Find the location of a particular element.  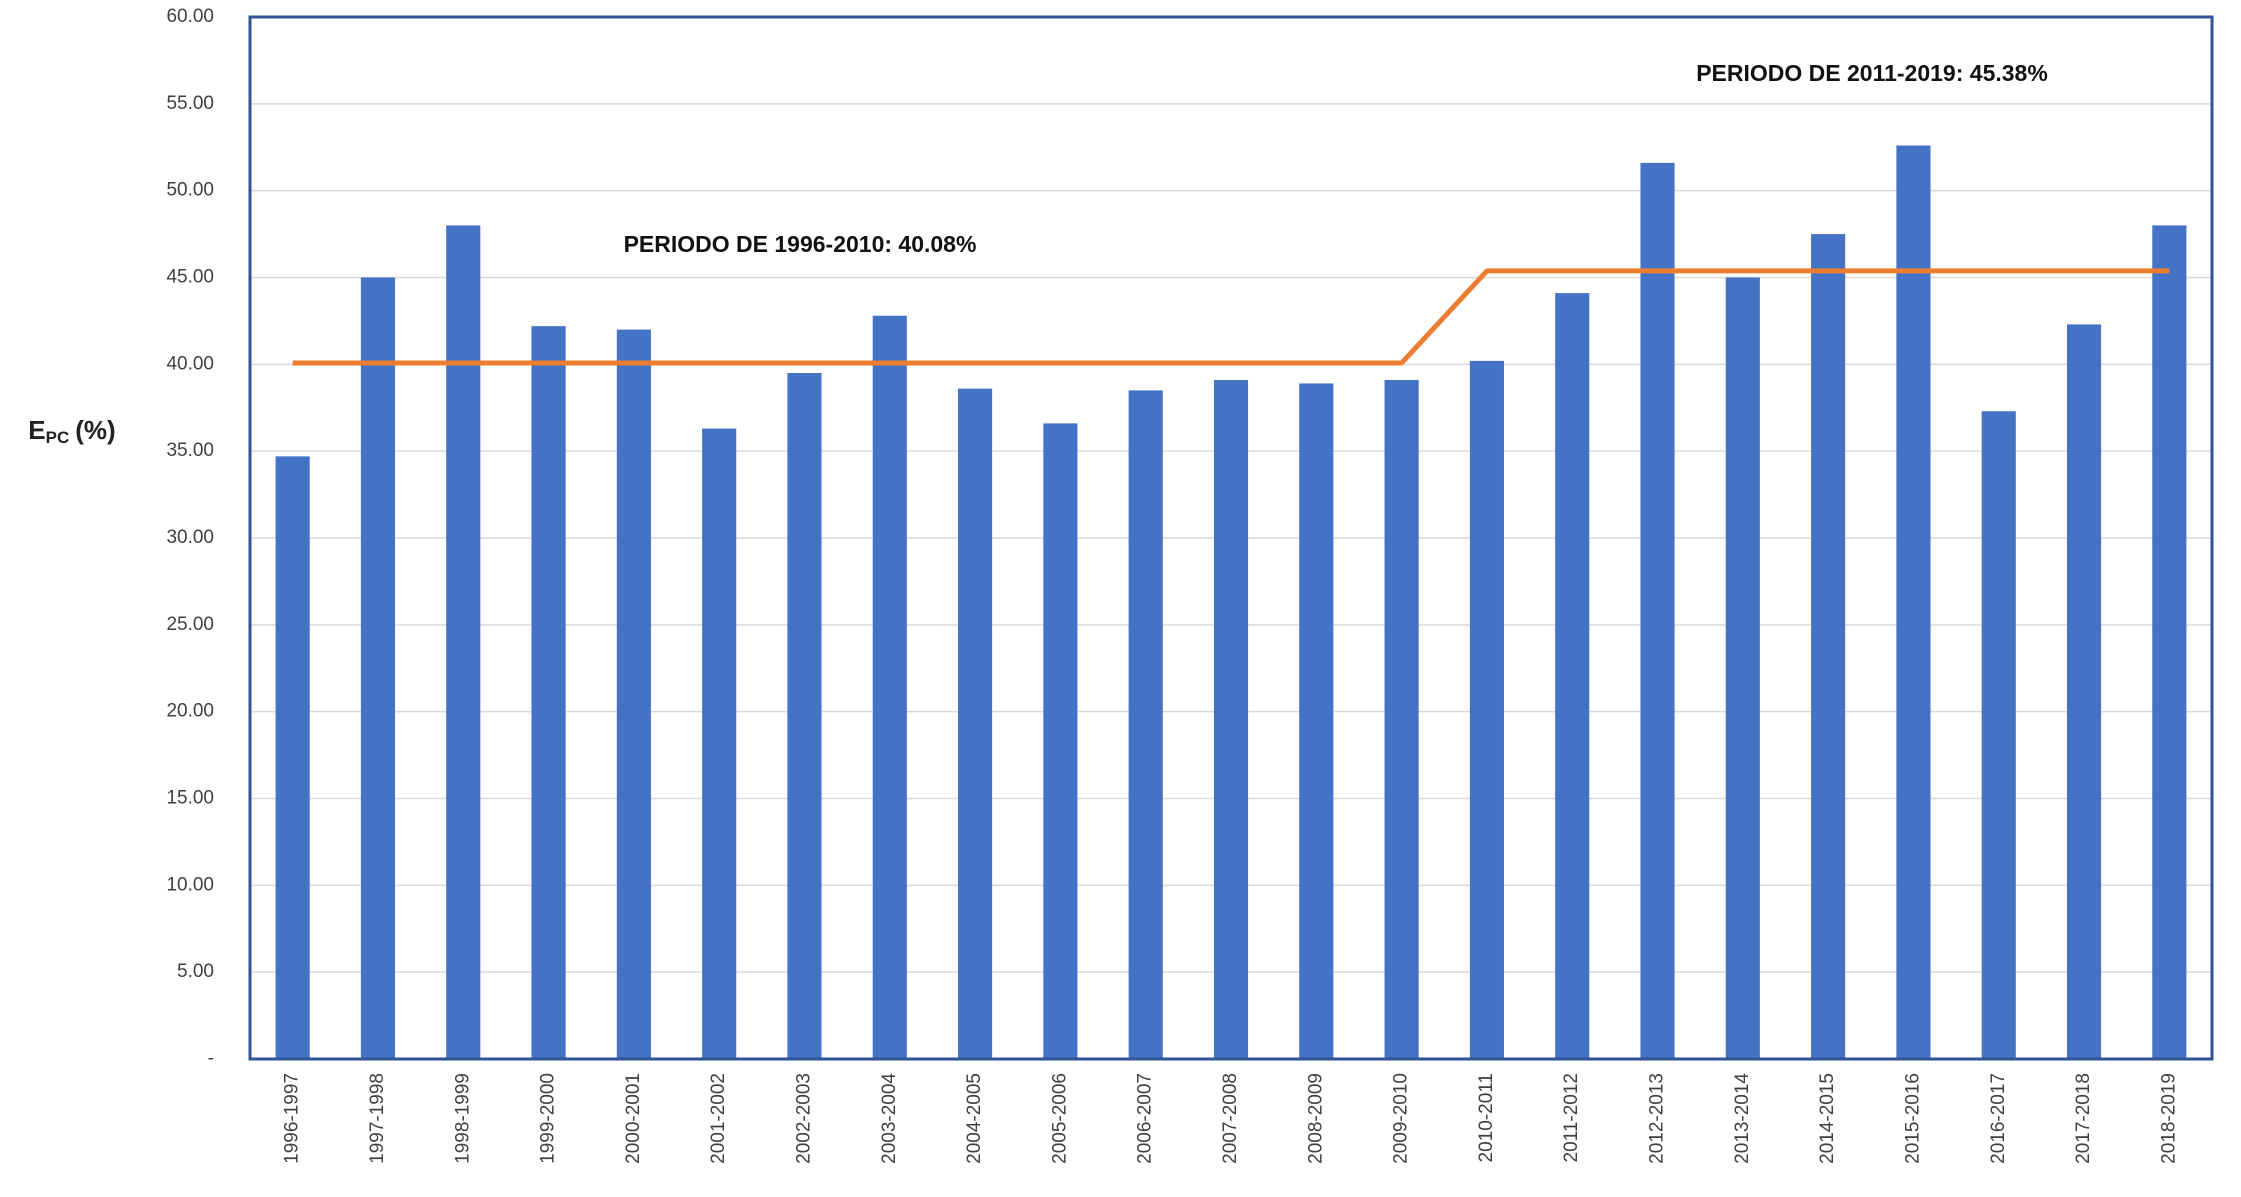

y-tick-label: 50.00 is located at coordinates (190, 190).